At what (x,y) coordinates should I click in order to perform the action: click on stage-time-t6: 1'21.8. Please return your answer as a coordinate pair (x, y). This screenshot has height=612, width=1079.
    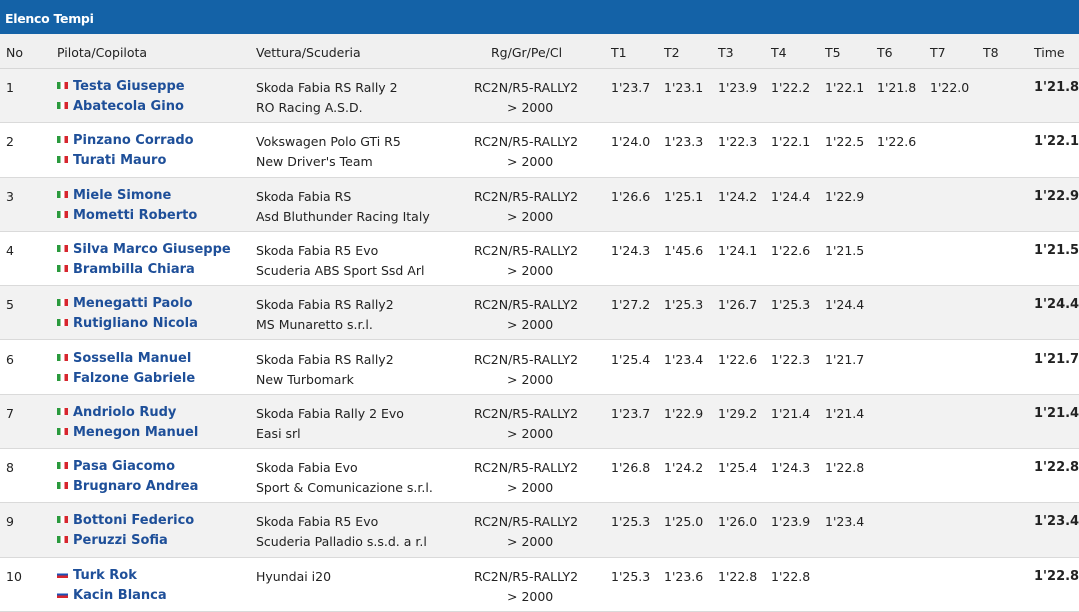
    Looking at the image, I should click on (897, 87).